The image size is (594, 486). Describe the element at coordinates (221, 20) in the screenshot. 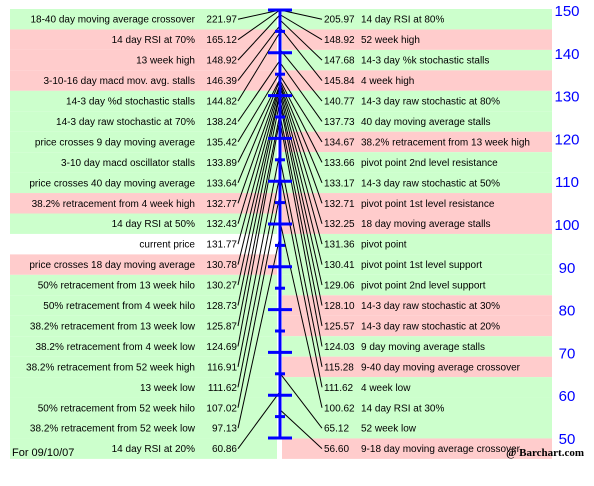

I see `left-row-value: 221.97` at that location.